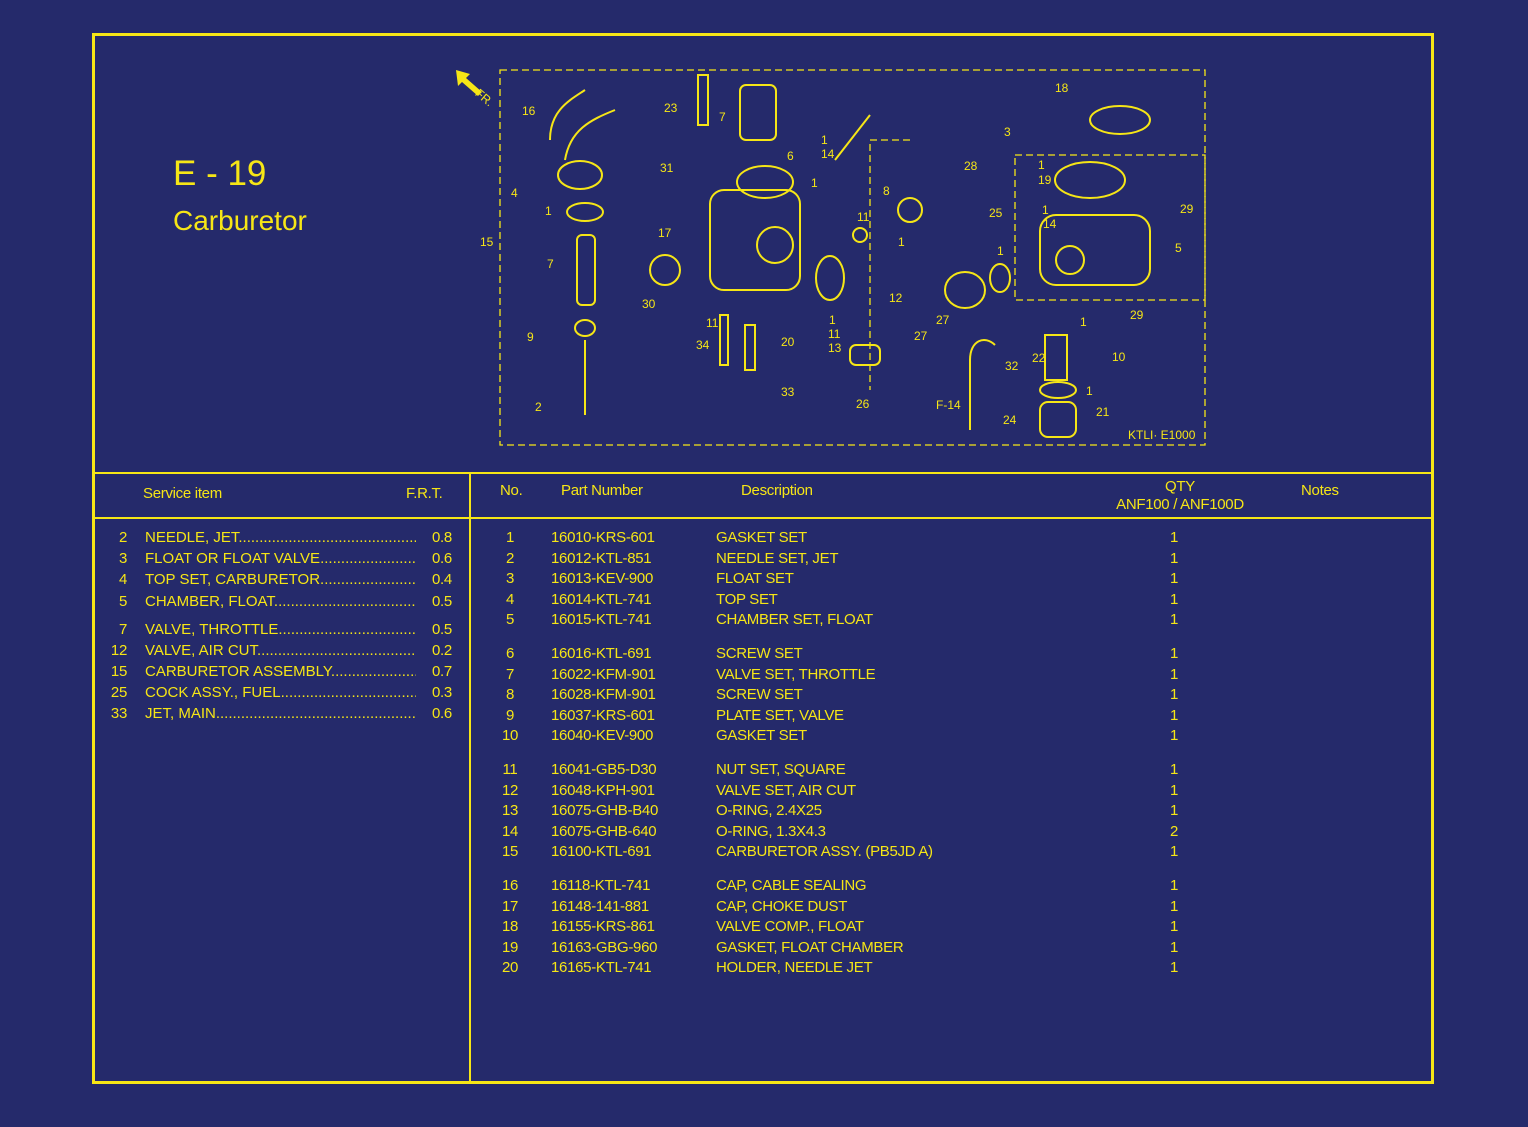  What do you see at coordinates (442, 579) in the screenshot?
I see `service-row-frt: 0.4` at bounding box center [442, 579].